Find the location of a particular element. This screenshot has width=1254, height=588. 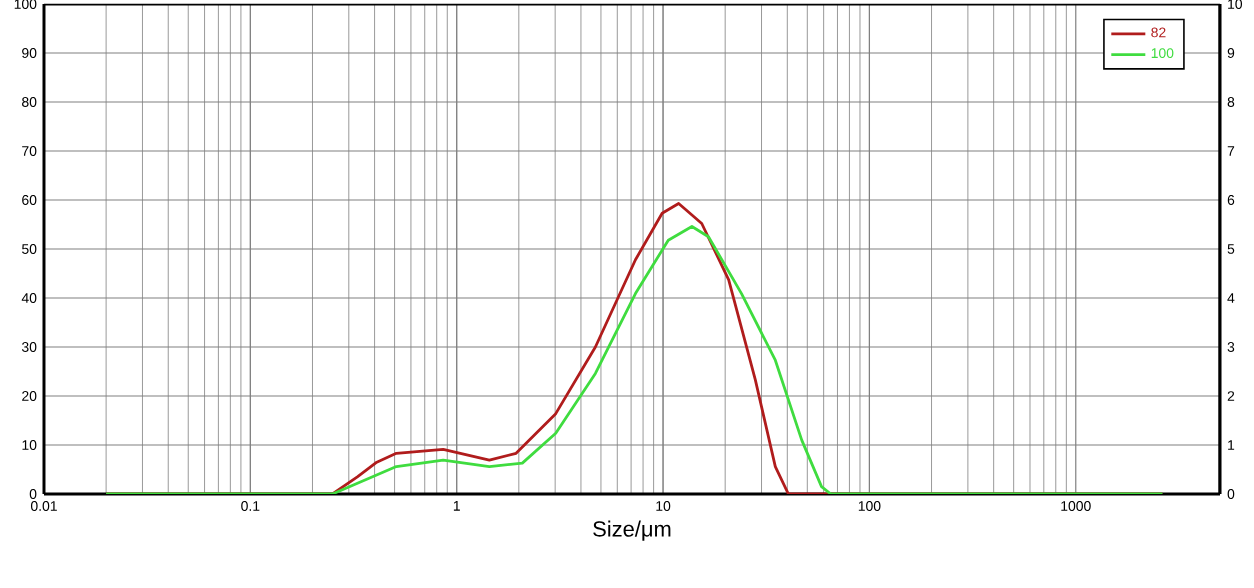

x-axis-title: Size/μm is located at coordinates (632, 530).